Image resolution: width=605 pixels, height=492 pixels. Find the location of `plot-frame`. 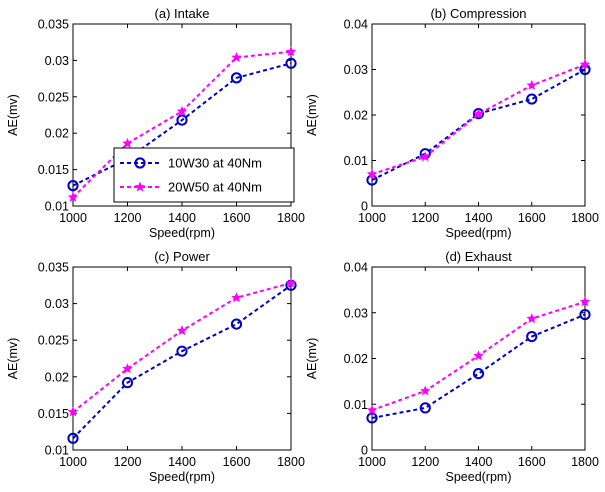

plot-frame is located at coordinates (478, 358).